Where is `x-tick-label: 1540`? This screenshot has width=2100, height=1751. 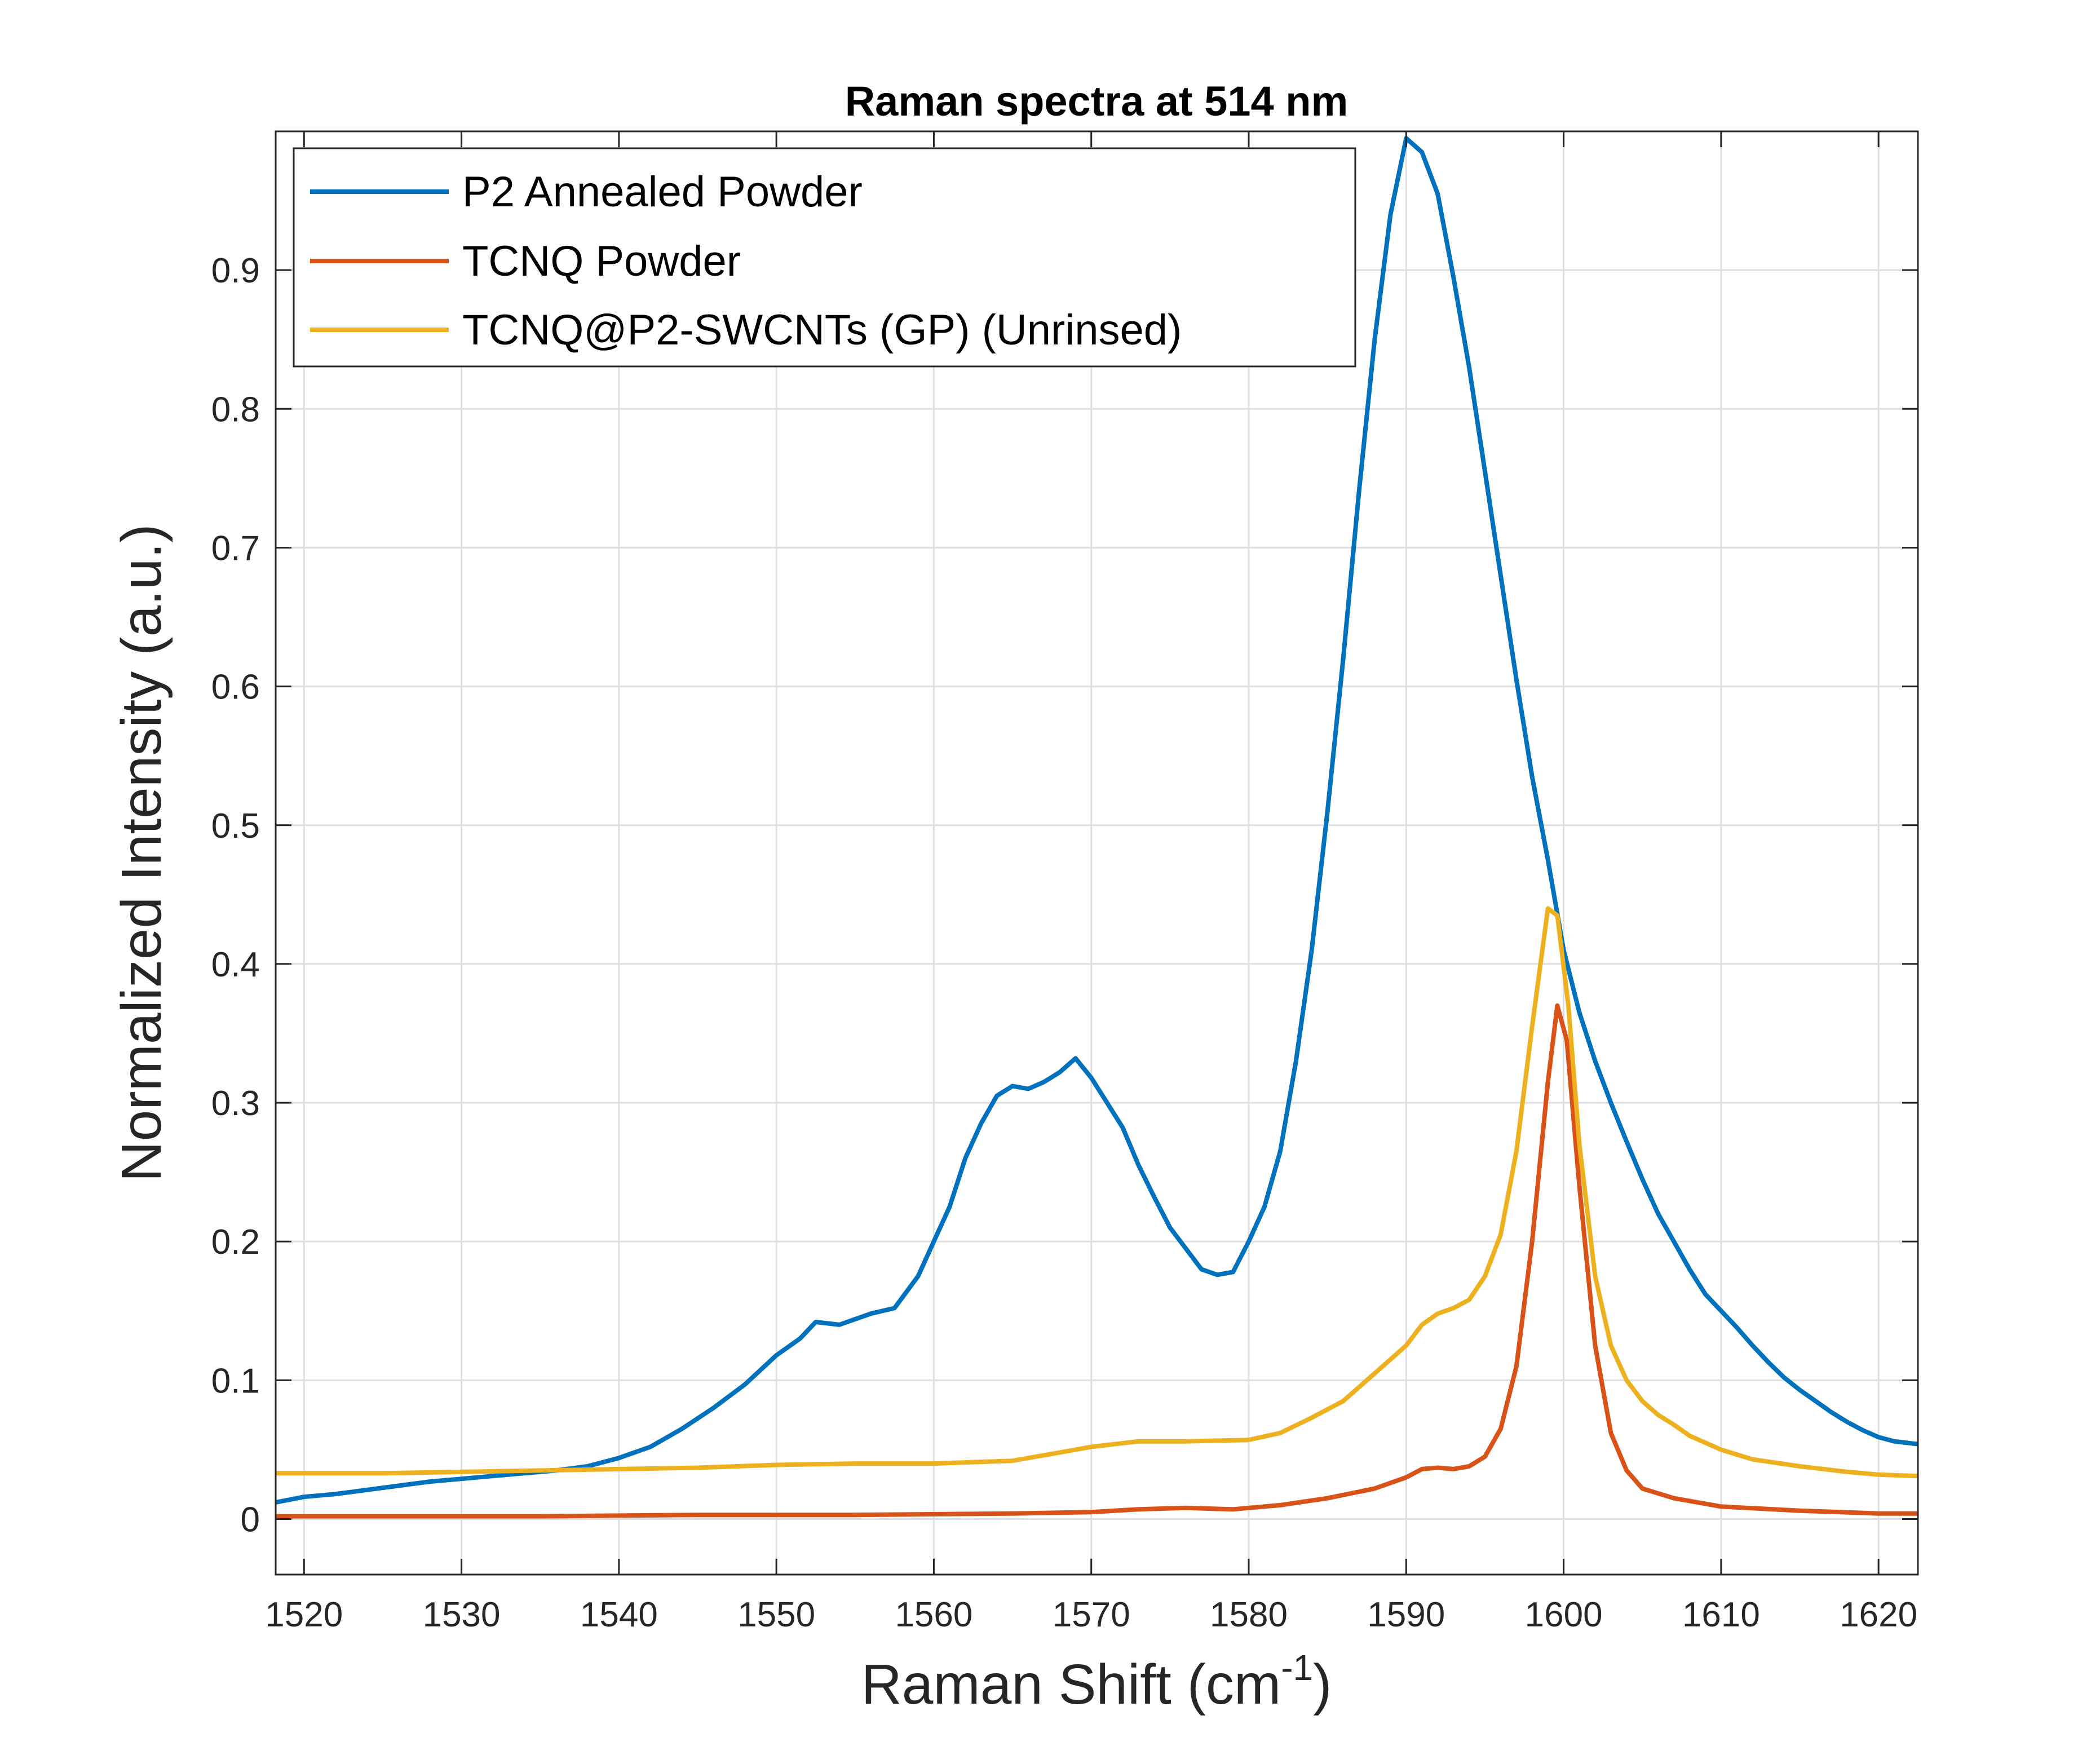
x-tick-label: 1540 is located at coordinates (619, 1614).